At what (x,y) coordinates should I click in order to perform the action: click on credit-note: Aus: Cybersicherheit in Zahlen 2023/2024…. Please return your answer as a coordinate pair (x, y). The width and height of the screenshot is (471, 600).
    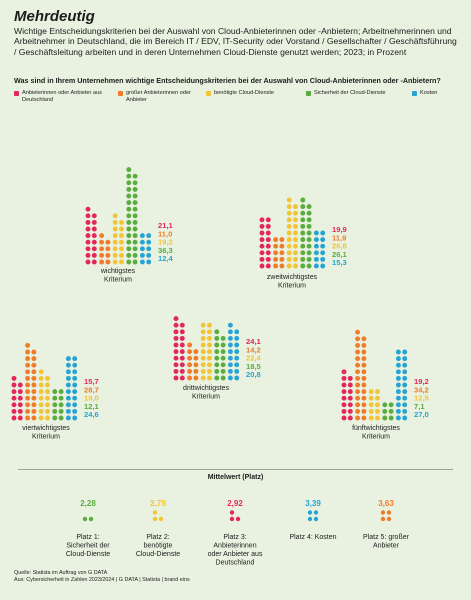
    Looking at the image, I should click on (102, 580).